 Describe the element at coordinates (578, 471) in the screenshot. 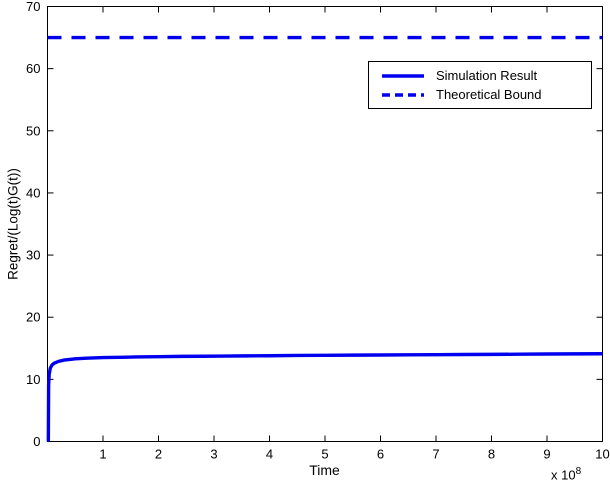

I see `x-axis-scale-exponent: 8` at that location.